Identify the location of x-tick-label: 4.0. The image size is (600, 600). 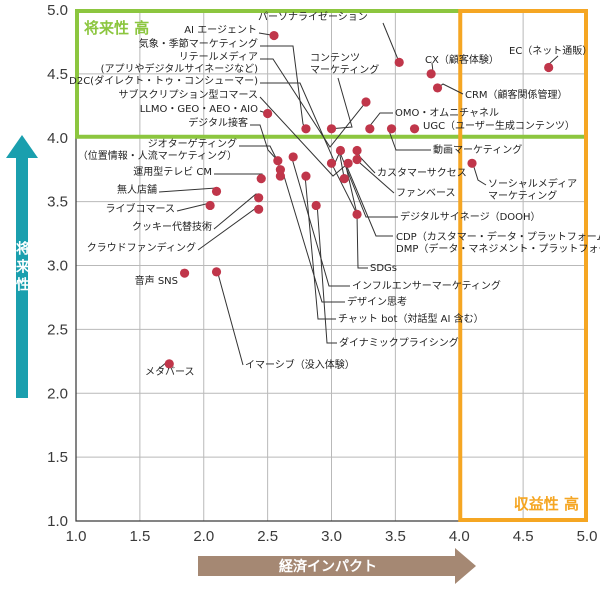
(459, 536).